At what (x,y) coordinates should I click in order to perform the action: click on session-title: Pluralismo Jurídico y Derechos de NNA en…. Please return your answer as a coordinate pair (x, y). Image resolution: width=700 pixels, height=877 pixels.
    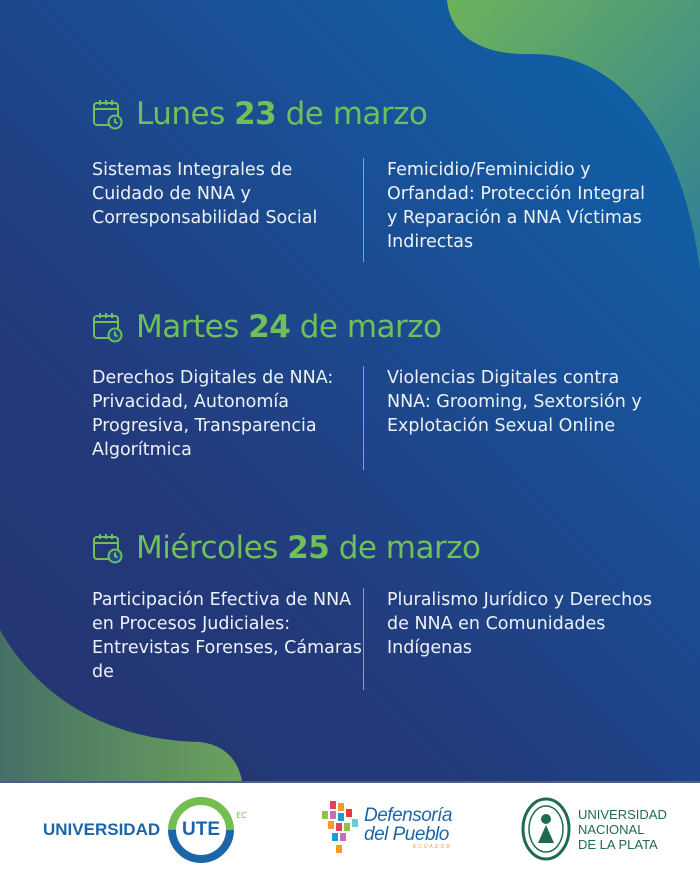
    Looking at the image, I should click on (508, 639).